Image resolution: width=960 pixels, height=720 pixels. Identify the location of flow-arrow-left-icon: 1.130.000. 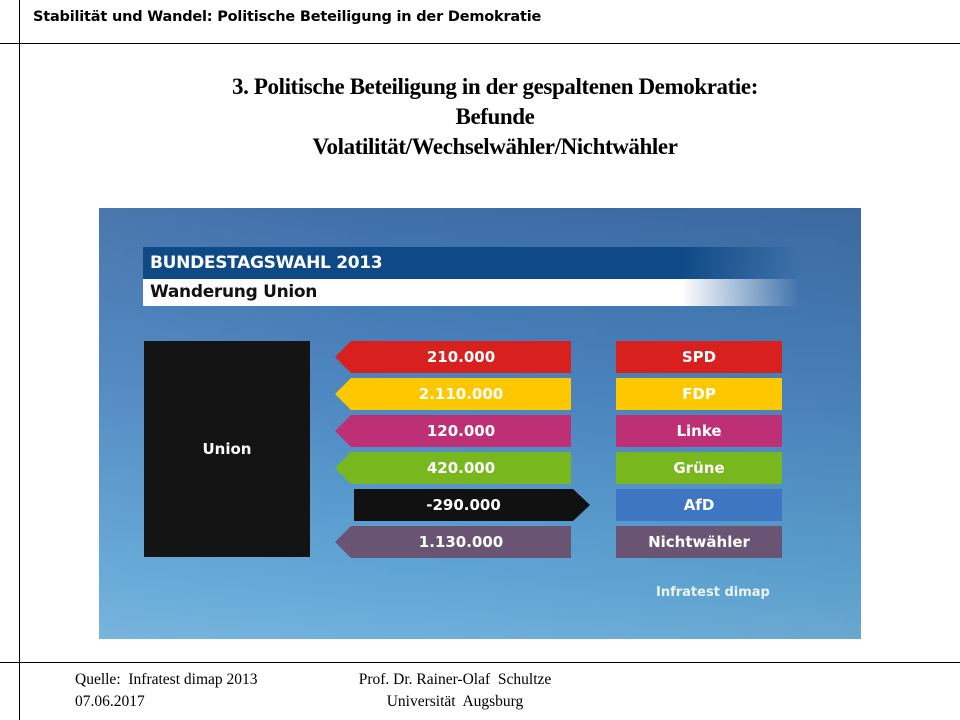
(453, 542).